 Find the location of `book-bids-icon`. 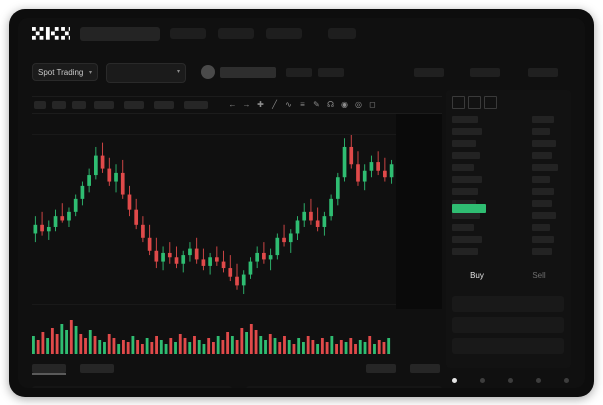

book-bids-icon is located at coordinates (490, 102).